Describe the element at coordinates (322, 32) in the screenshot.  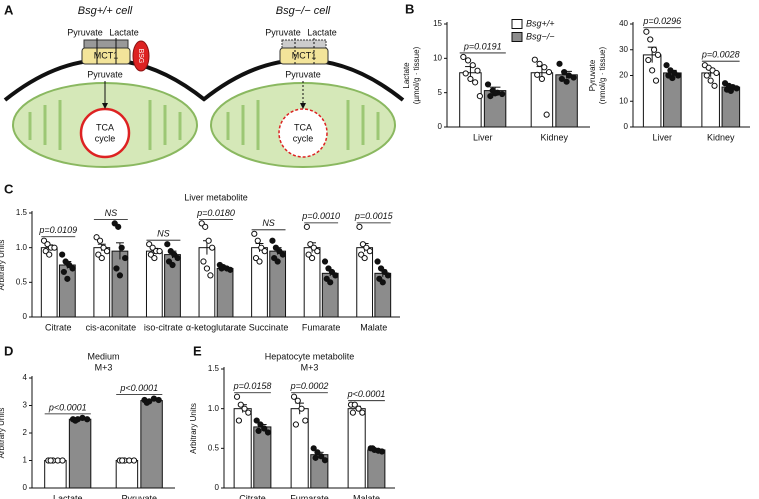
I see `metabolite-label: Lactate` at that location.